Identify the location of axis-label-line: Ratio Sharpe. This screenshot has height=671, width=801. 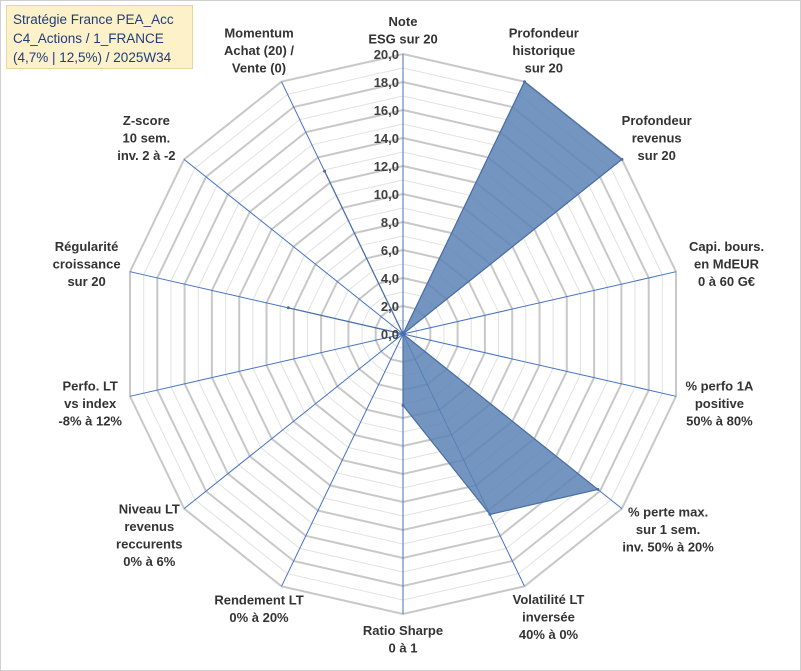
(403, 630).